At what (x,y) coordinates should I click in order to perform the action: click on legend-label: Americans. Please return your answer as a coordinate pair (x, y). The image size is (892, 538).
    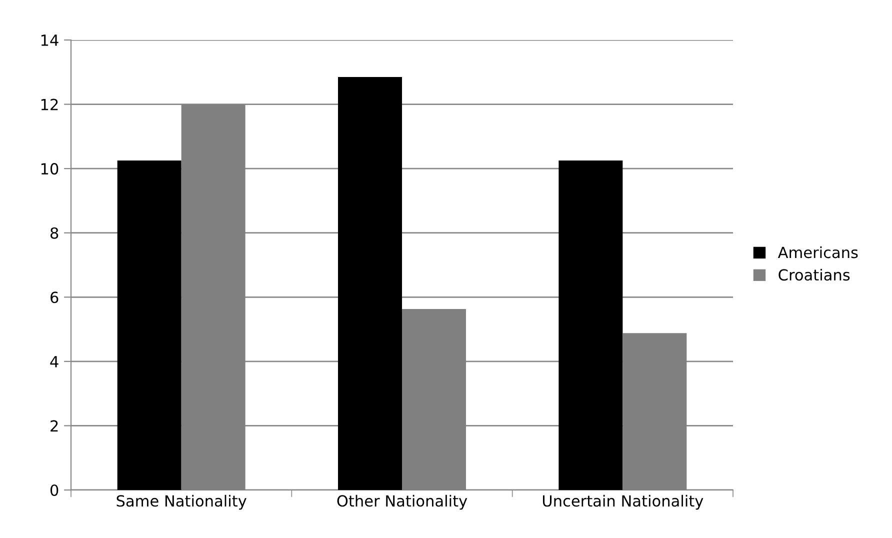
    Looking at the image, I should click on (818, 252).